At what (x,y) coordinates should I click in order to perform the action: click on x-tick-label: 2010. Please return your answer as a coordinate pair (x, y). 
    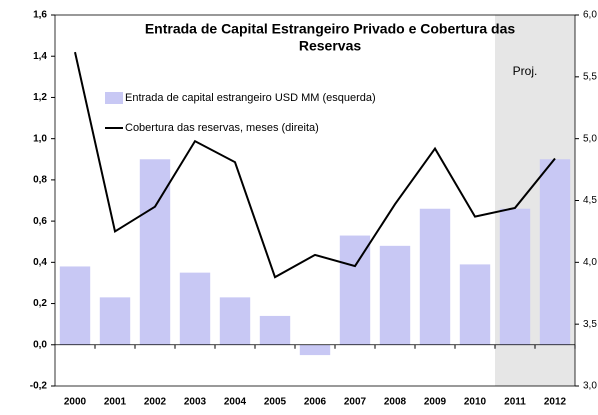
    Looking at the image, I should click on (475, 402).